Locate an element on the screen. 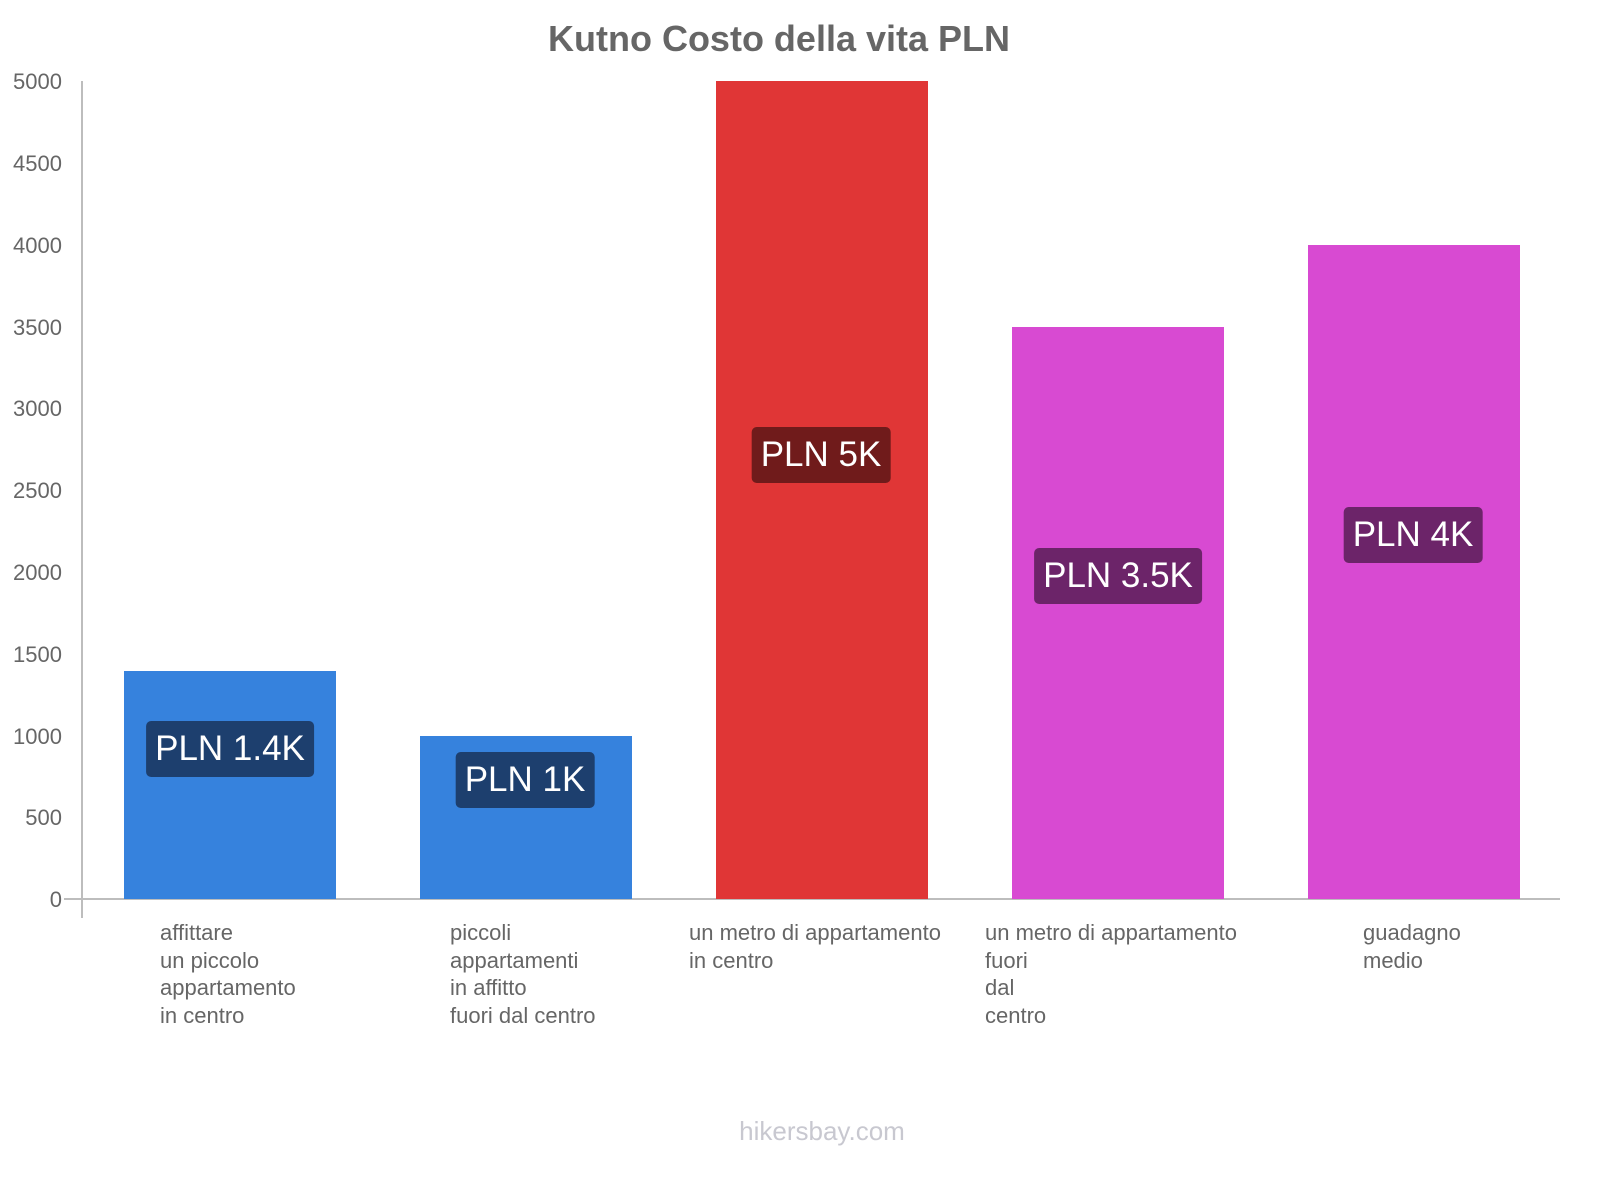  y-tick-label: 3000 is located at coordinates (37, 408).